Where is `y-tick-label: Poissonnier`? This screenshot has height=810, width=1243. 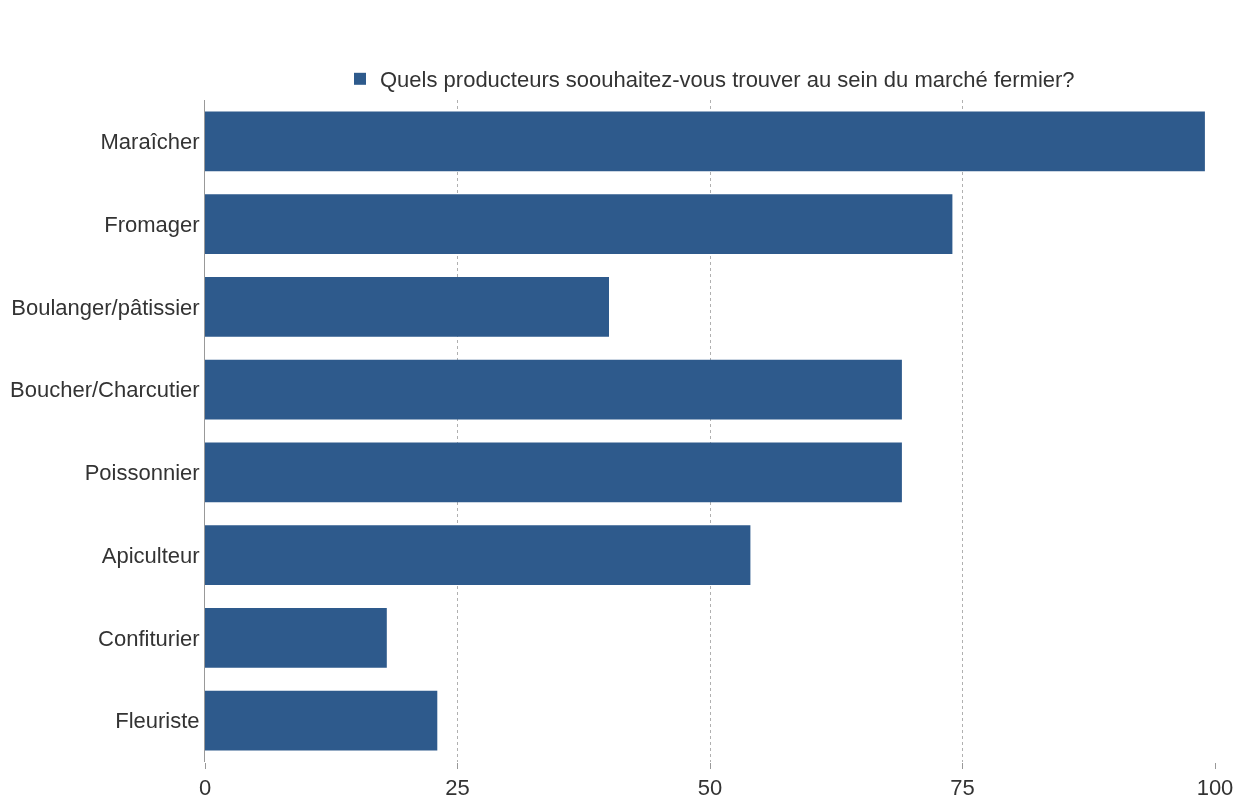
y-tick-label: Poissonnier is located at coordinates (142, 473).